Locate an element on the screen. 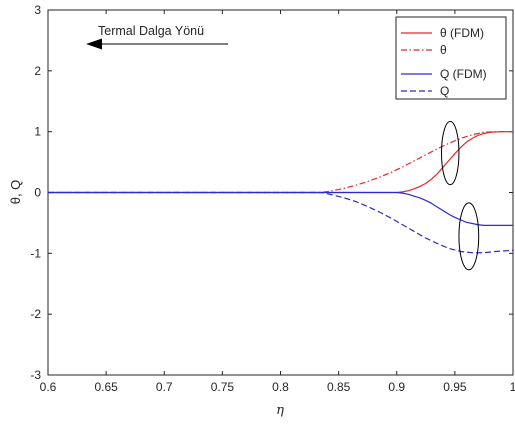 The width and height of the screenshot is (515, 428). x-tick-labels: 0.6 0.65 0.7 0.75 0.8 0.85 0.9 0.95 1 is located at coordinates (277, 387).